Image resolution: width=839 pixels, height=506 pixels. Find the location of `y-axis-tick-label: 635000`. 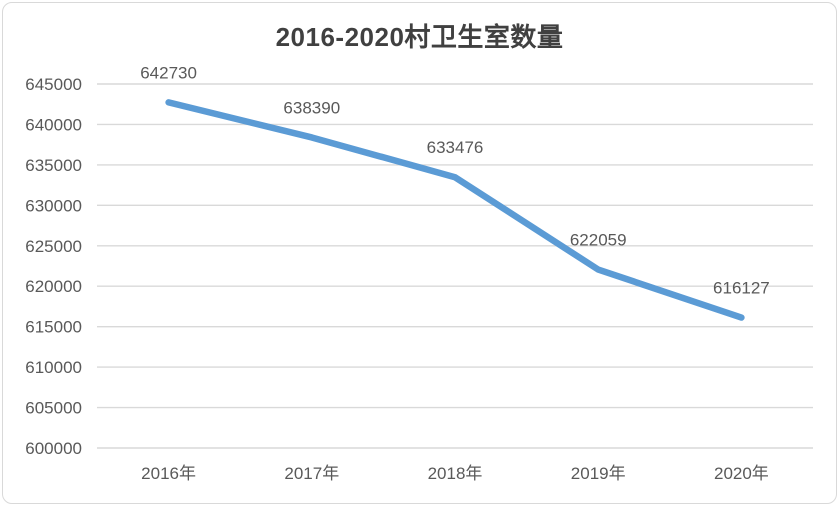

y-axis-tick-label: 635000 is located at coordinates (53, 165).